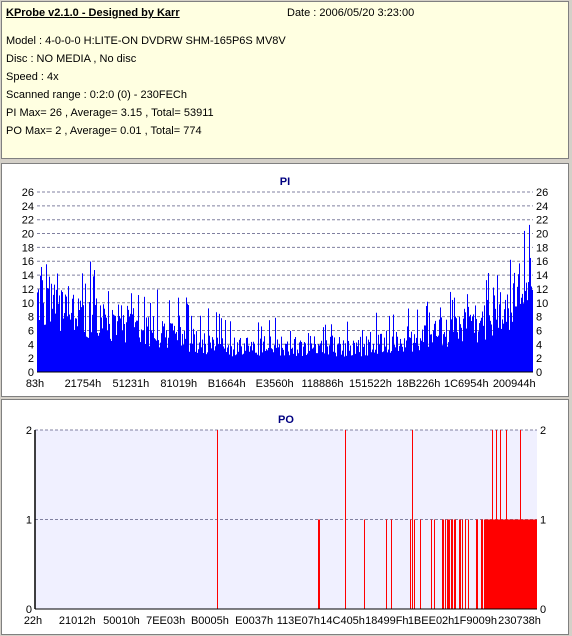  I want to click on x-tick-label: B0005h, so click(210, 621).